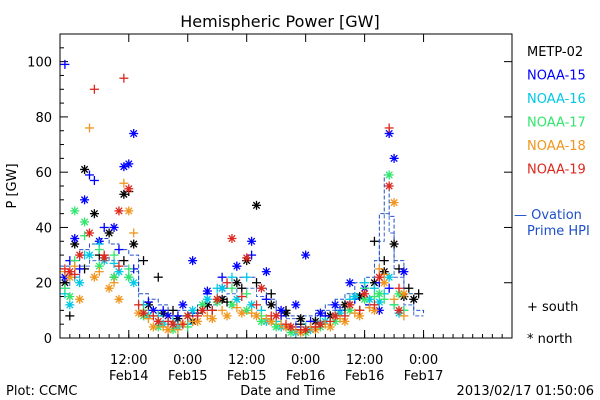  Describe the element at coordinates (43, 228) in the screenshot. I see `y-tick-label: 40` at that location.